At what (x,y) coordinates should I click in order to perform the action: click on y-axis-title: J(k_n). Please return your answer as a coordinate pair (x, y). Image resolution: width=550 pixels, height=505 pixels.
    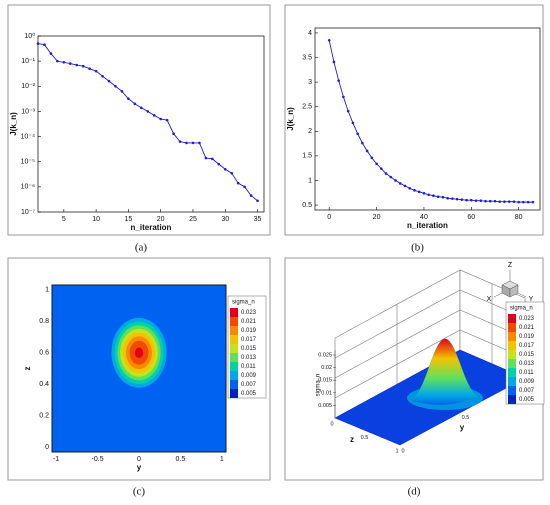
    Looking at the image, I should click on (290, 119).